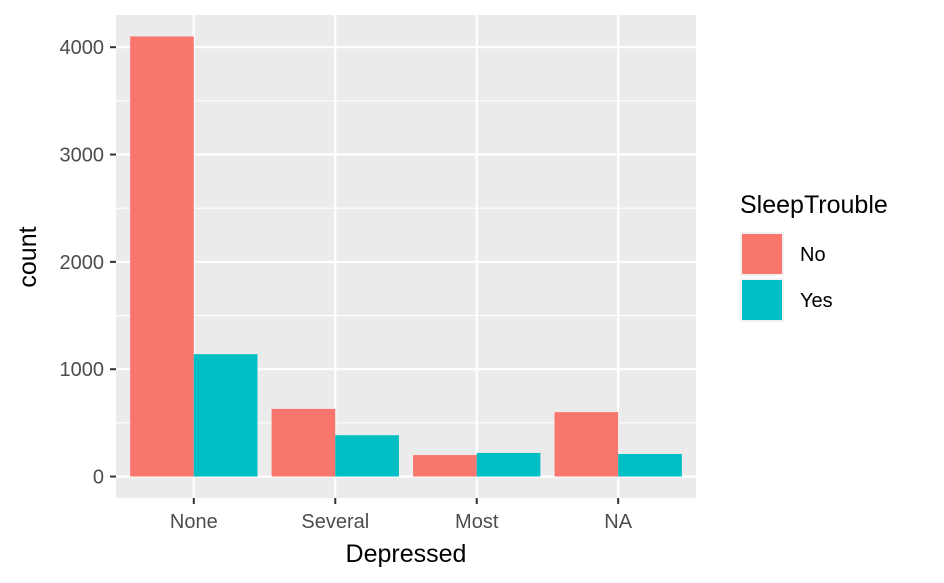  Describe the element at coordinates (445, 466) in the screenshot. I see `bar-no-most` at that location.